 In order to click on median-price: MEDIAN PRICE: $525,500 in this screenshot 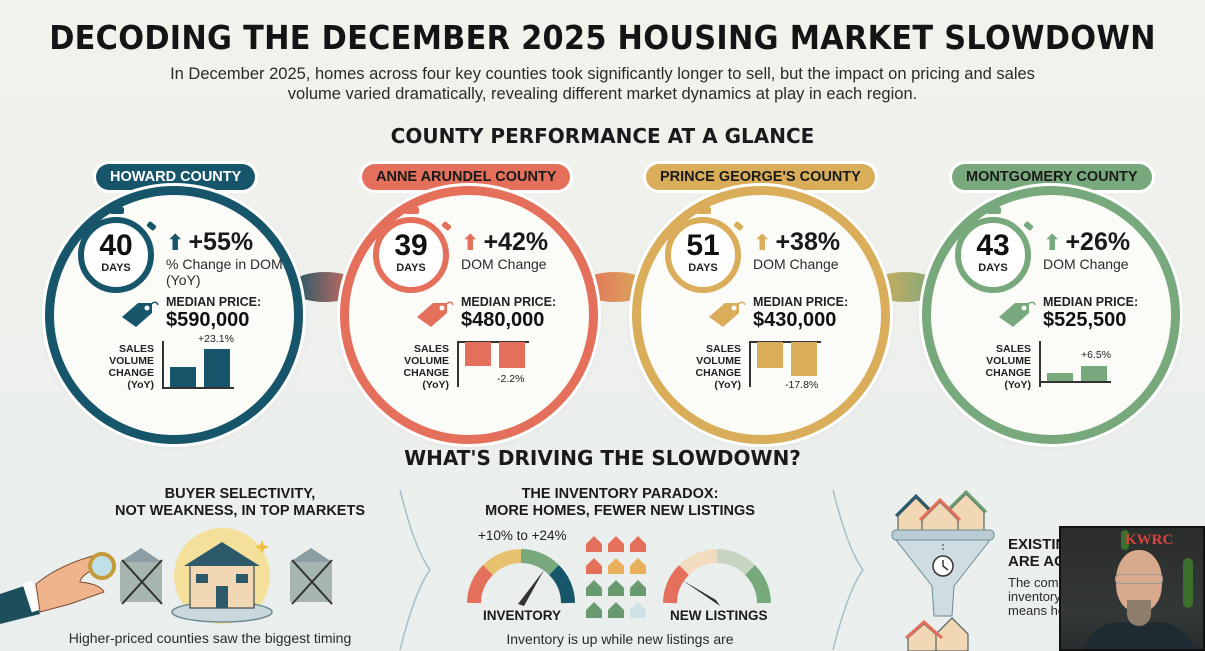, I will do `click(1108, 313)`.